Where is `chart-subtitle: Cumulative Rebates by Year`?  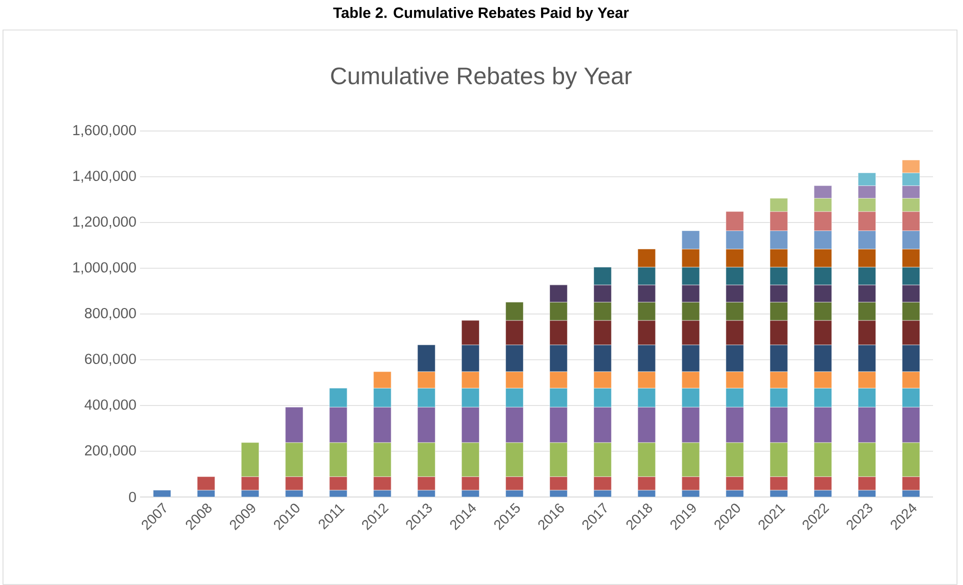
chart-subtitle: Cumulative Rebates by Year is located at coordinates (481, 78).